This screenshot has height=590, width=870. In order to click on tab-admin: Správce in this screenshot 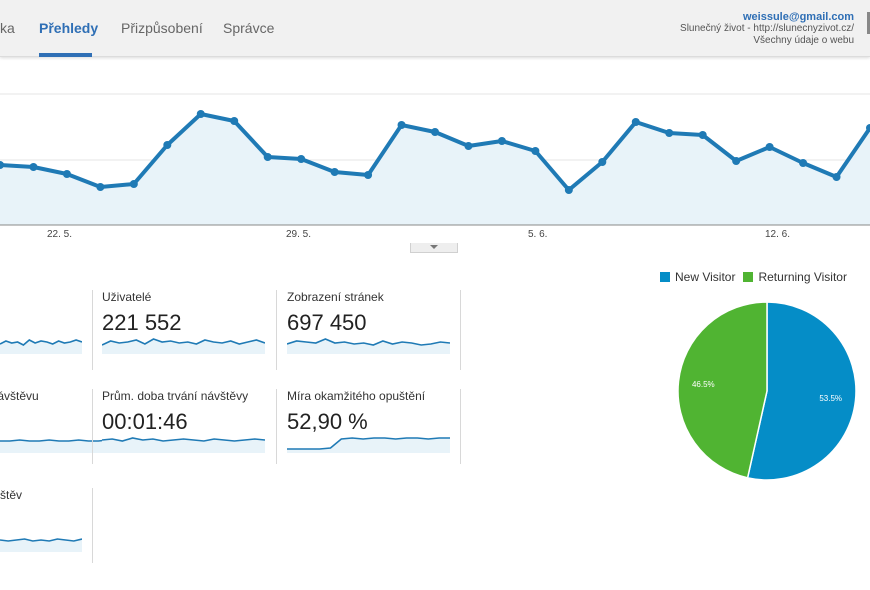, I will do `click(249, 28)`.